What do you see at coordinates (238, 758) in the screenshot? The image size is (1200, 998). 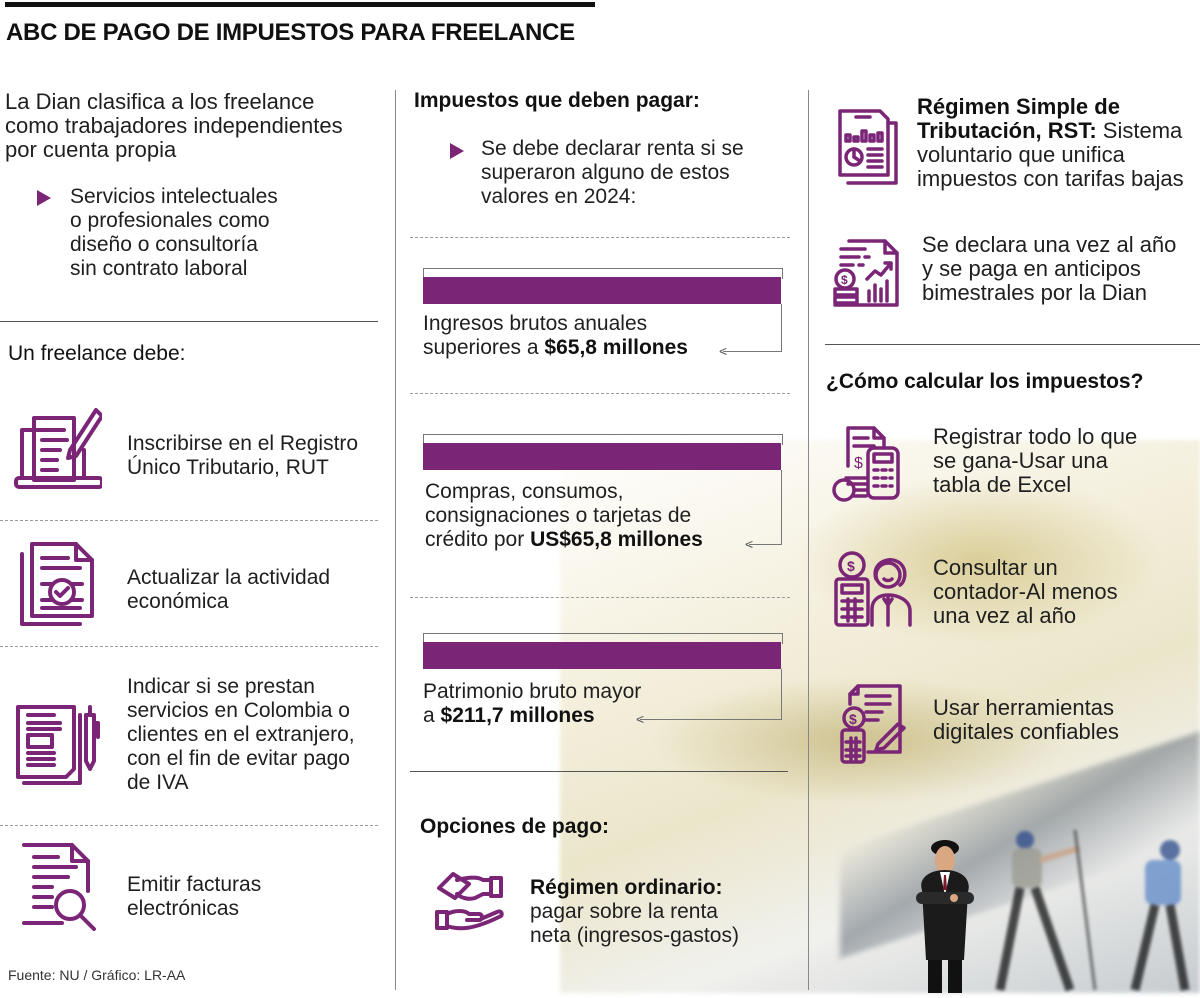 I see `item-line: con el fin de evitar pago` at bounding box center [238, 758].